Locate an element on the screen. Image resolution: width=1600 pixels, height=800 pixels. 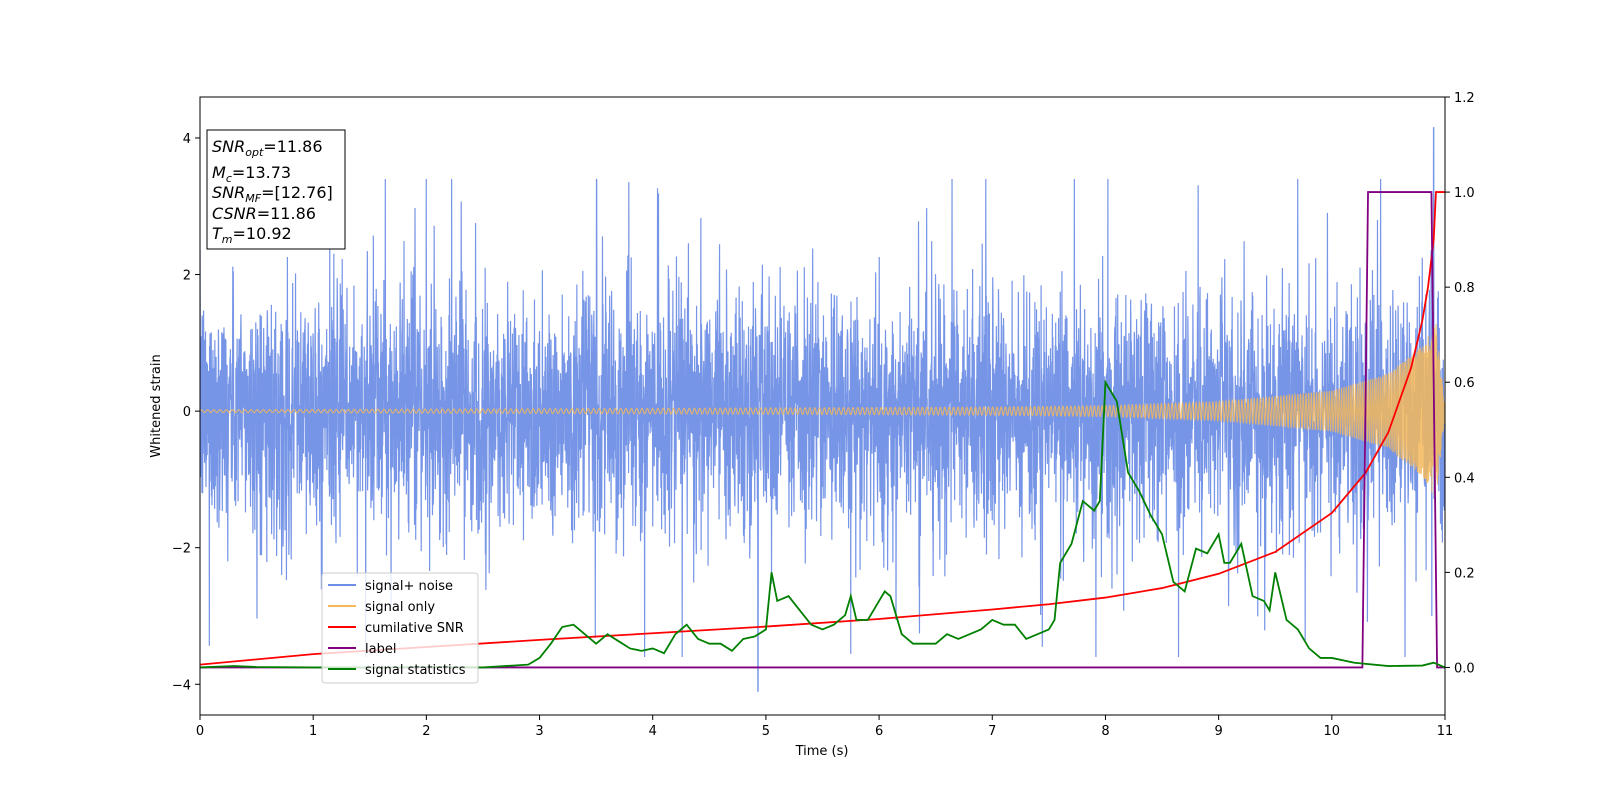
y2-tick-label: 1.2 is located at coordinates (1464, 98).